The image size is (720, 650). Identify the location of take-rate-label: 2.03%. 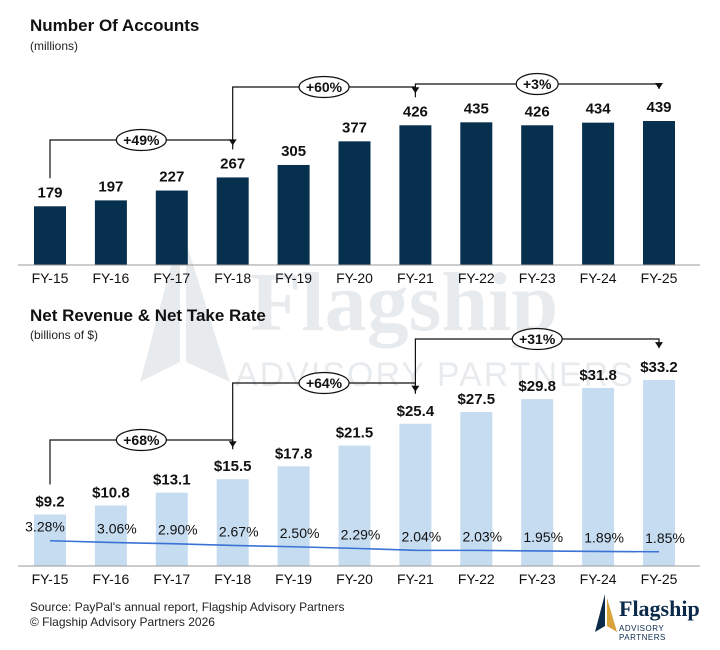
(482, 536).